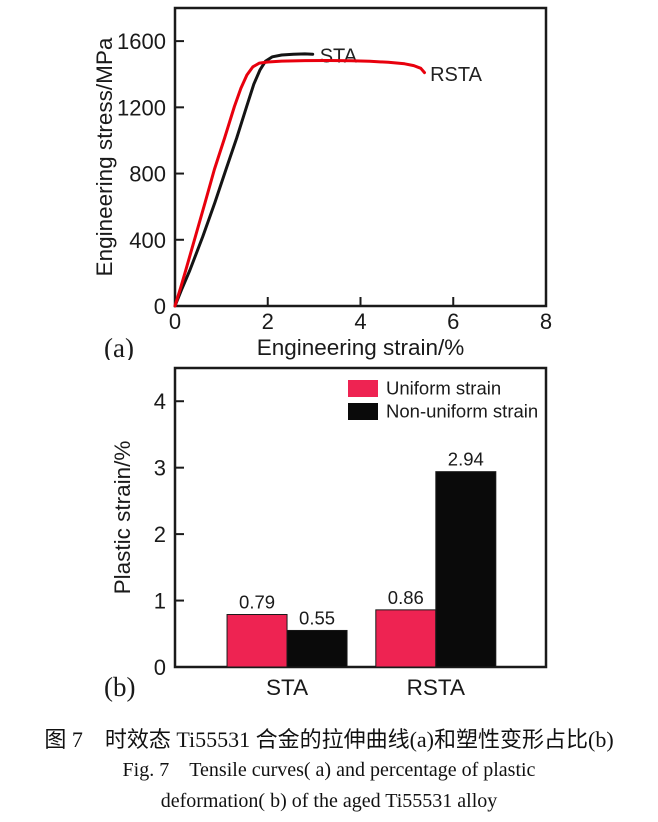 The image size is (658, 822). Describe the element at coordinates (329, 739) in the screenshot. I see `caption-chinese: 图 7 时效态 Ti55531 合金的拉伸曲线(a)和塑性变形占比(b)` at that location.